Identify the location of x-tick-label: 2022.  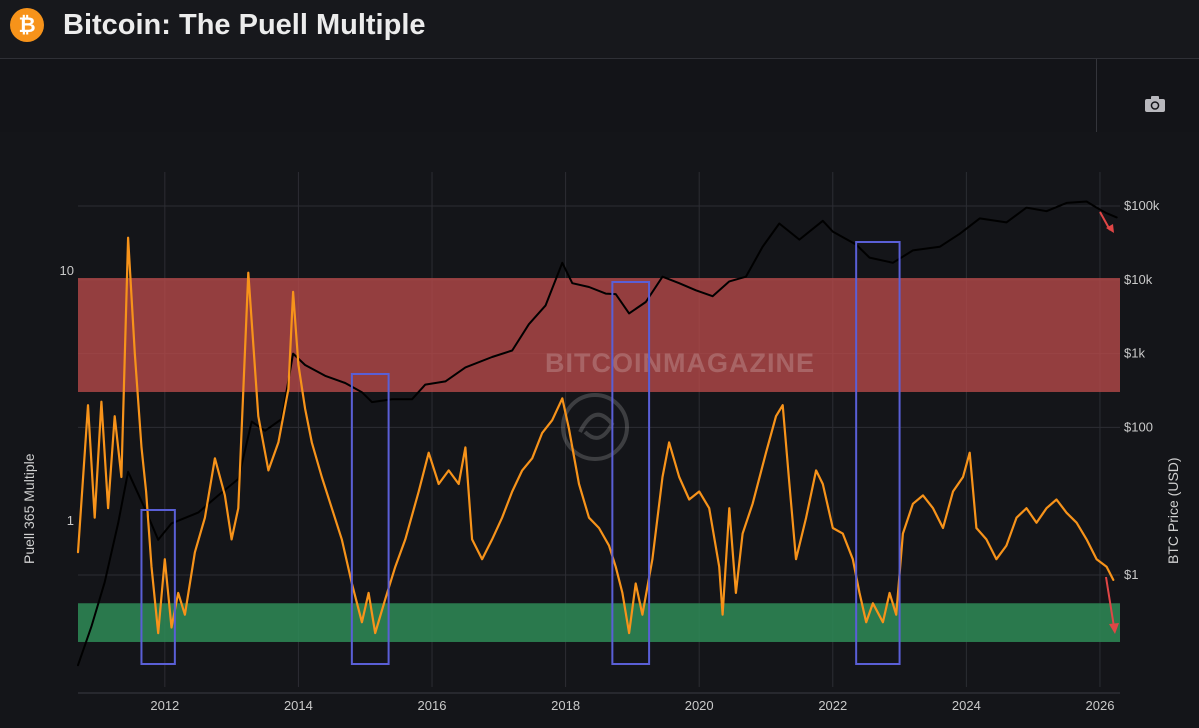
(832, 705).